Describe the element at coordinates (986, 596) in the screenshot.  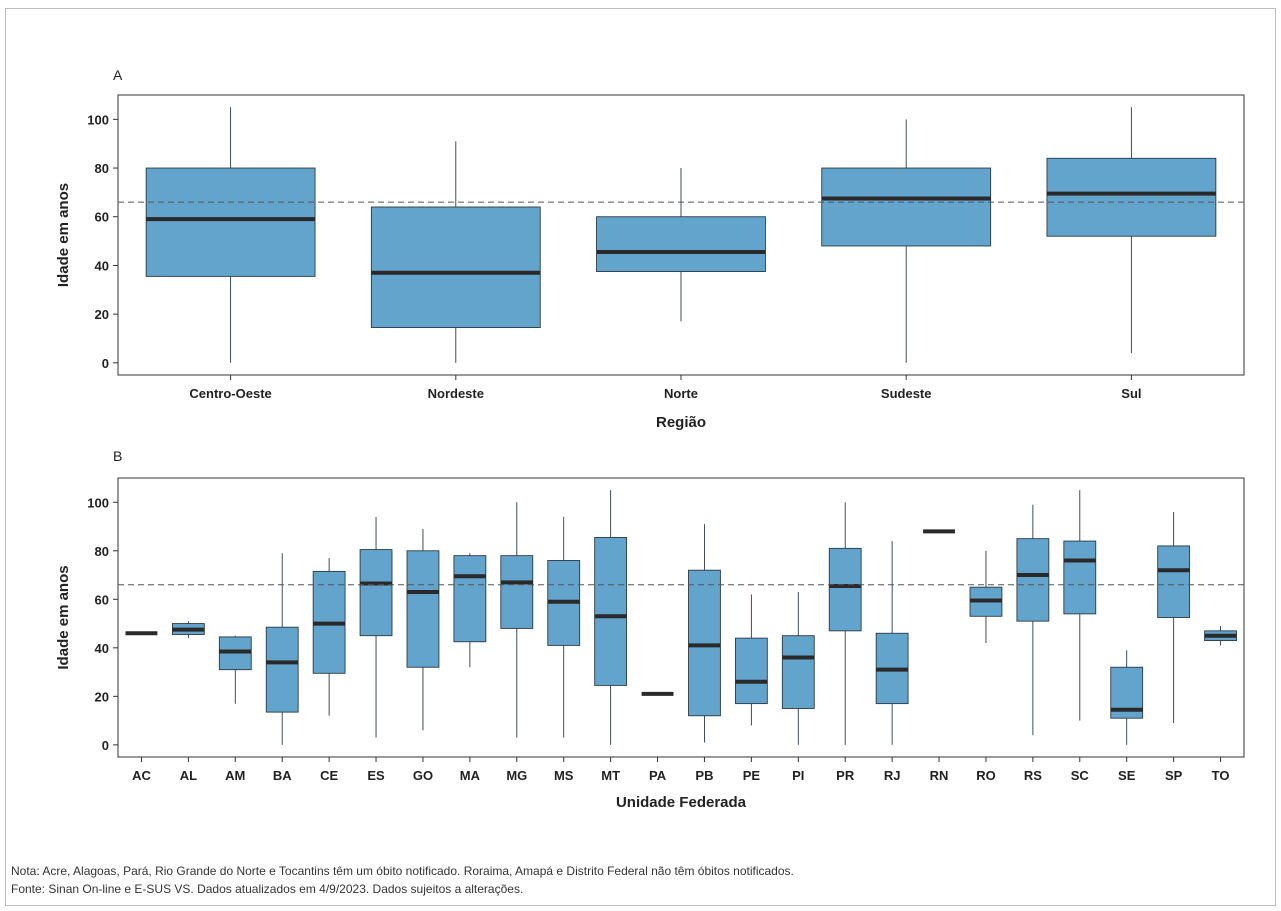
I see `box-ro` at that location.